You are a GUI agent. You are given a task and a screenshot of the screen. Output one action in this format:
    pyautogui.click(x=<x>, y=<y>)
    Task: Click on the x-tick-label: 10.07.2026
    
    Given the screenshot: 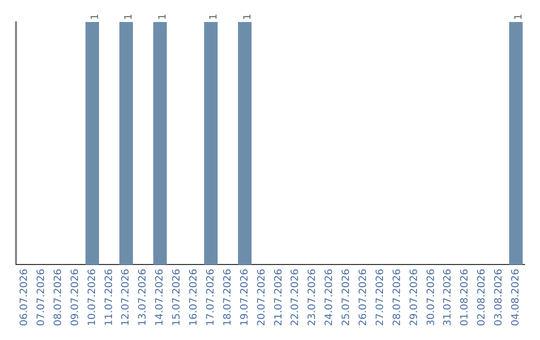 What is the action you would take?
    pyautogui.click(x=92, y=297)
    